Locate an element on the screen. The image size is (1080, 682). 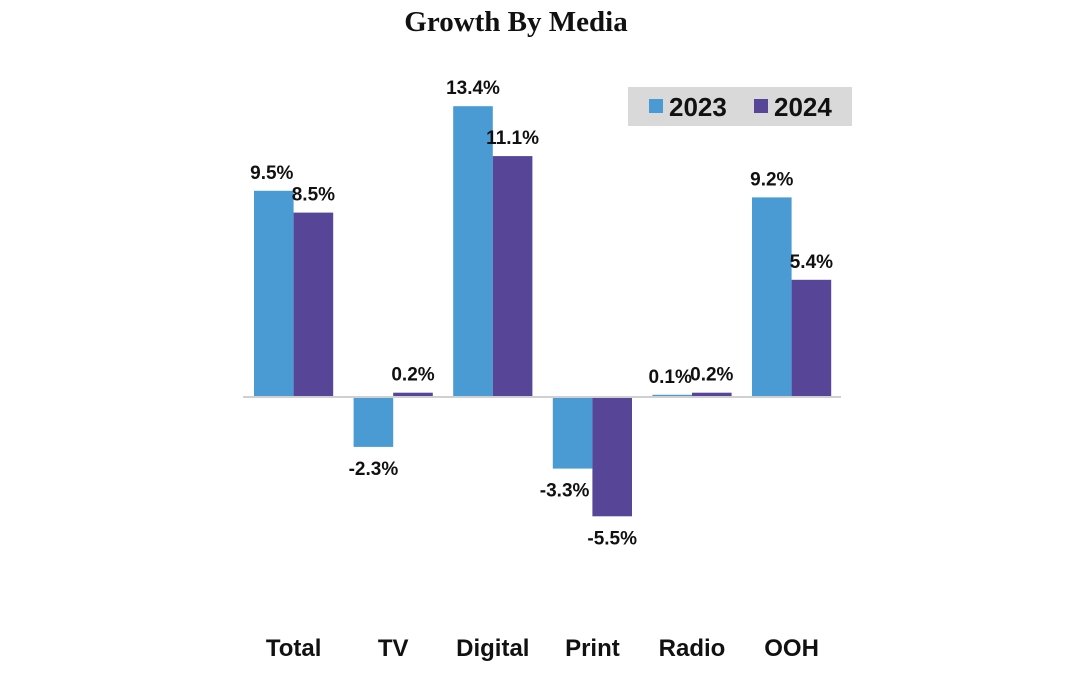
data-label-digital-2024: 11.1% is located at coordinates (512, 138).